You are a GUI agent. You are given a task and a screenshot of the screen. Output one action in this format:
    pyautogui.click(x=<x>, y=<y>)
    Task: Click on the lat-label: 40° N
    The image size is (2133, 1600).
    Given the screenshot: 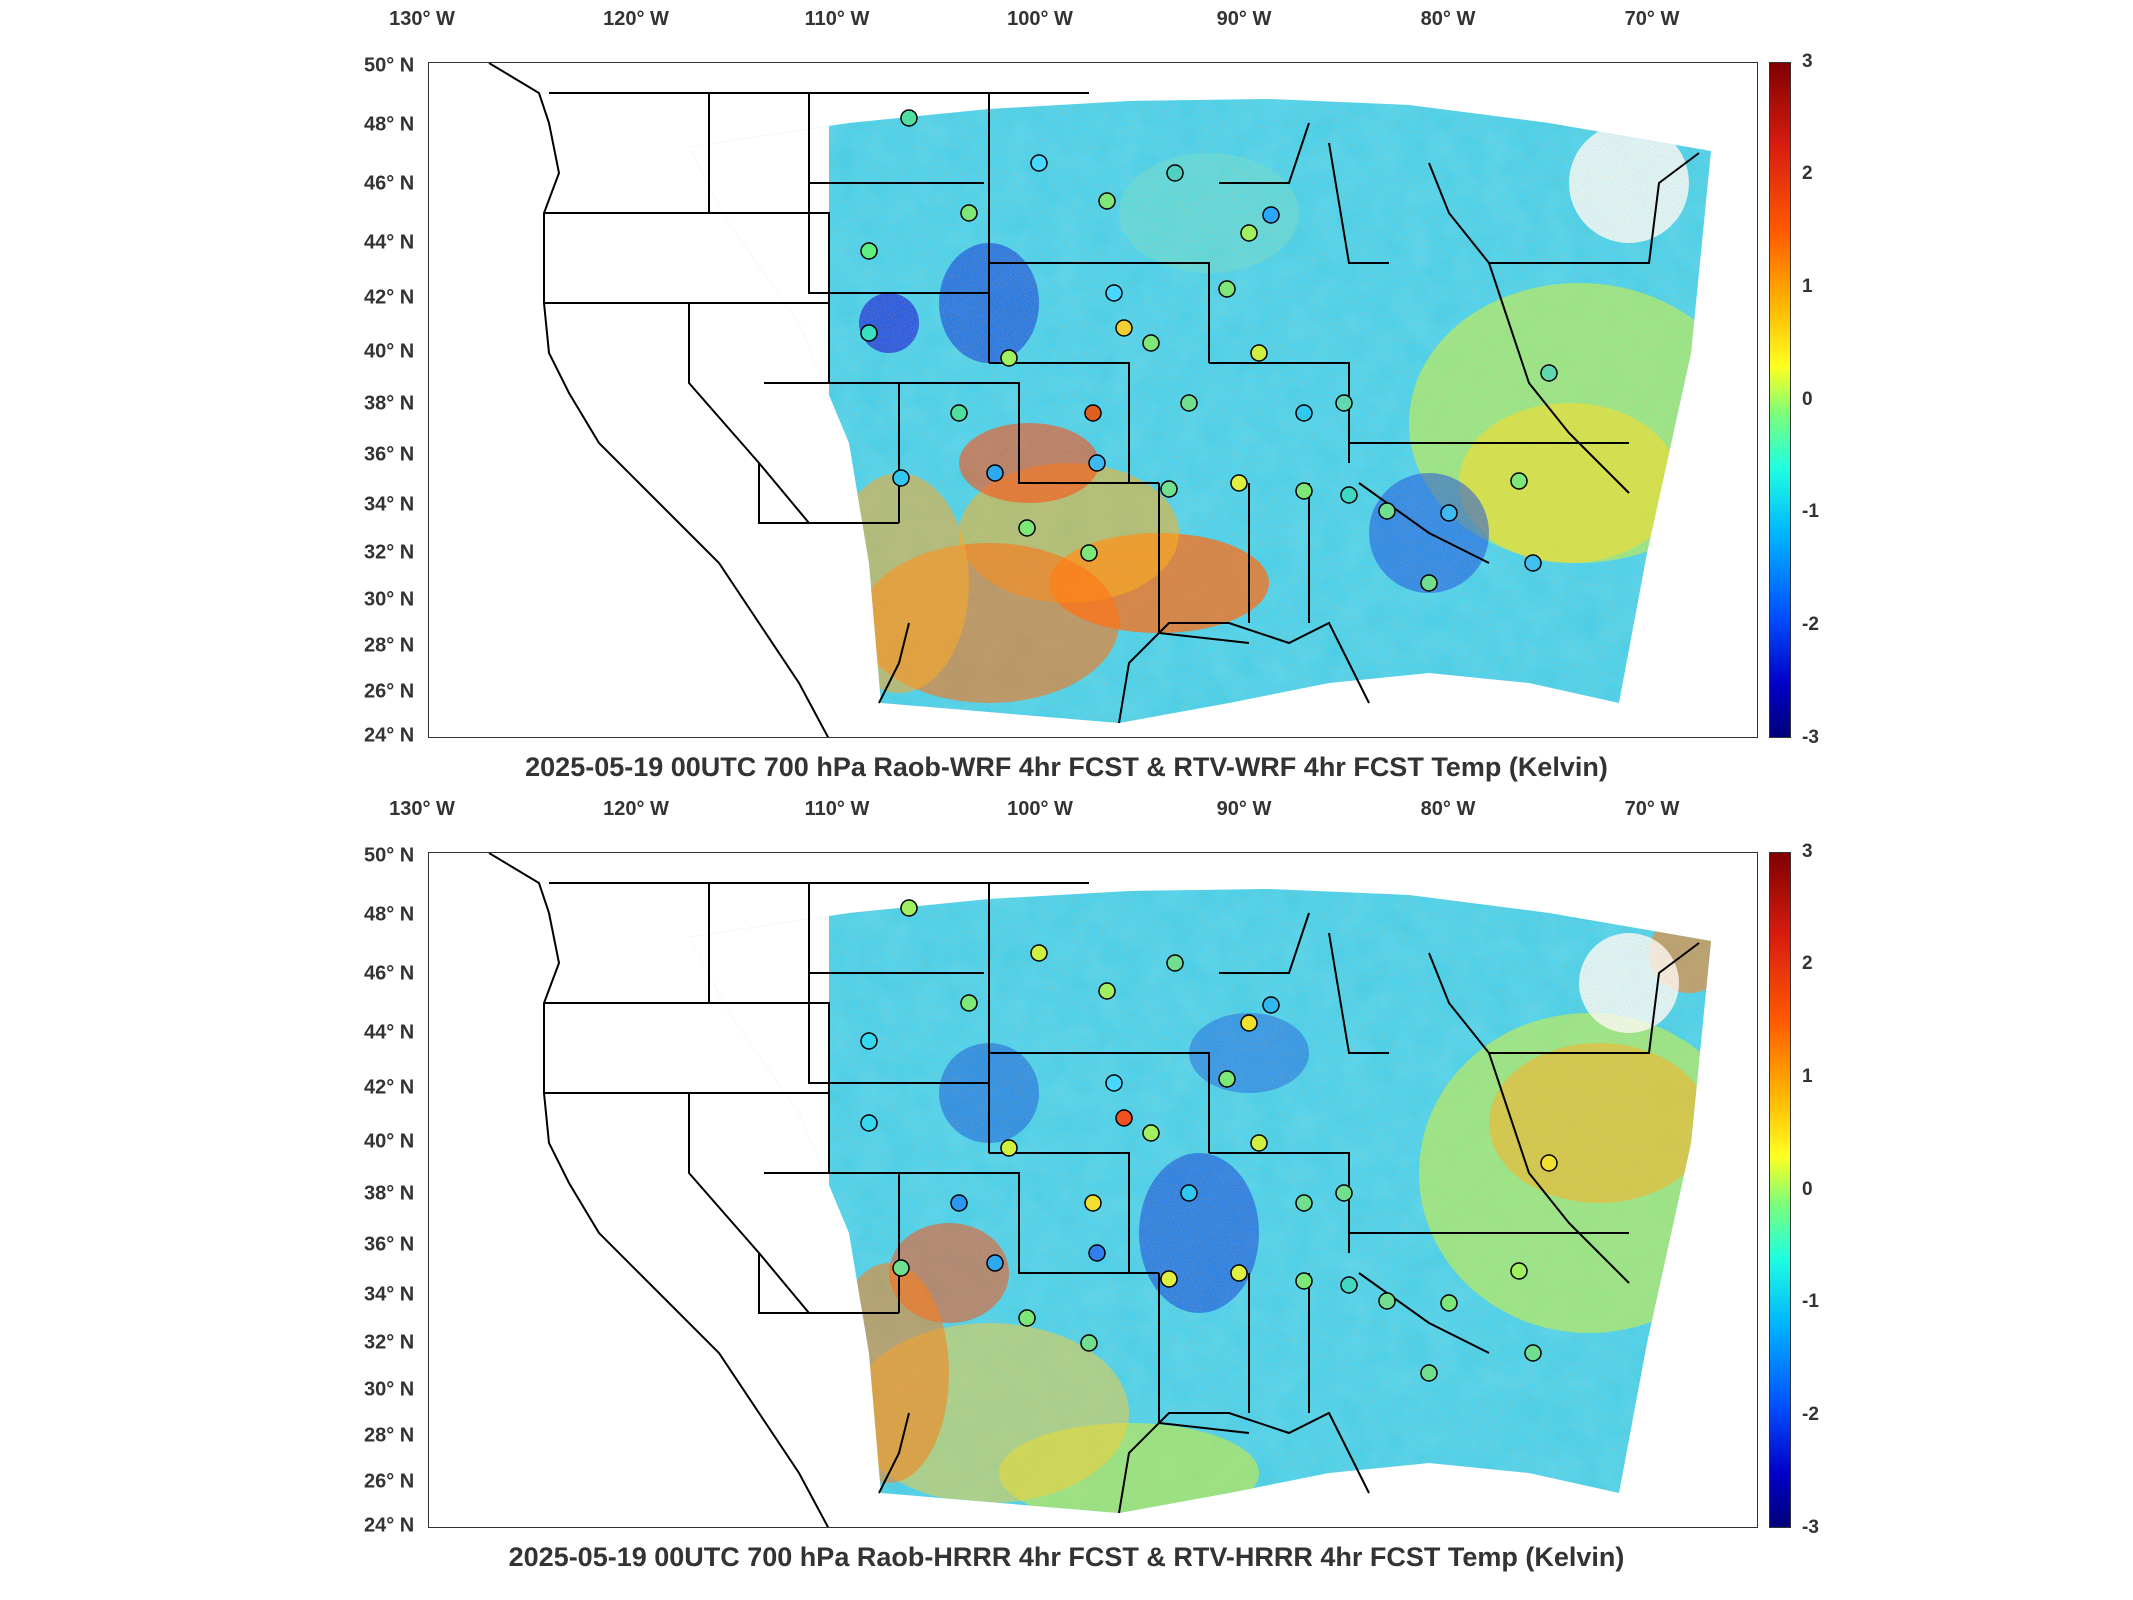 What is the action you would take?
    pyautogui.click(x=389, y=1141)
    